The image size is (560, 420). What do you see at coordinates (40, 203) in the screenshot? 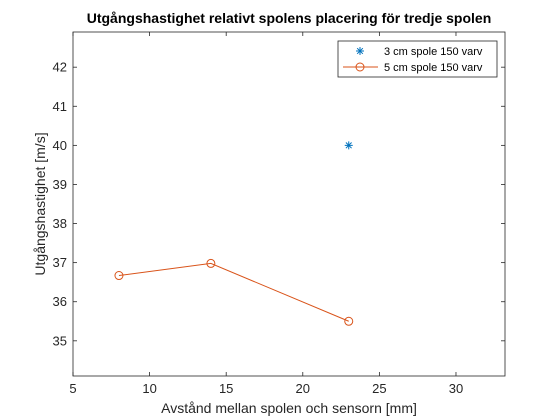
I see `y-axis-label: Utgångshastighet [m/s]` at bounding box center [40, 203].